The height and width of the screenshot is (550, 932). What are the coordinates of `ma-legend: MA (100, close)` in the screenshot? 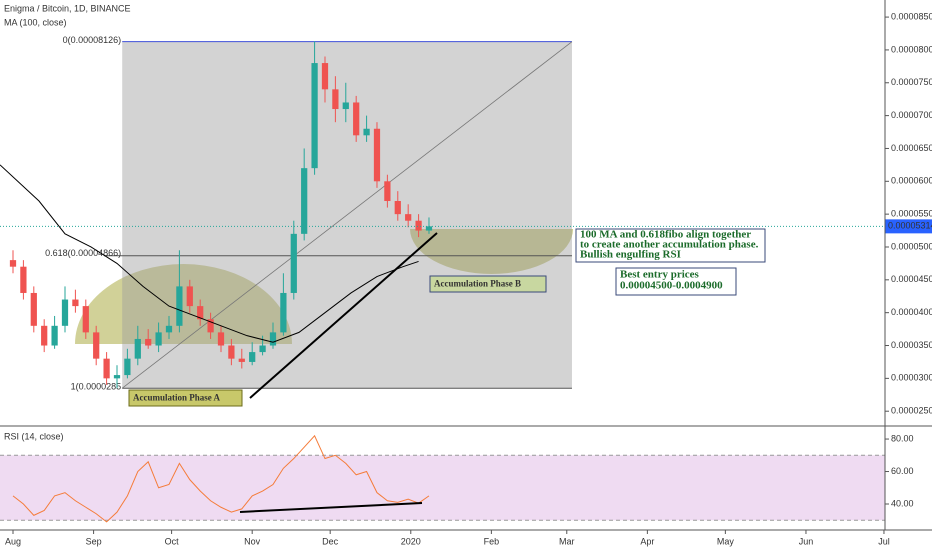 It's located at (35, 22).